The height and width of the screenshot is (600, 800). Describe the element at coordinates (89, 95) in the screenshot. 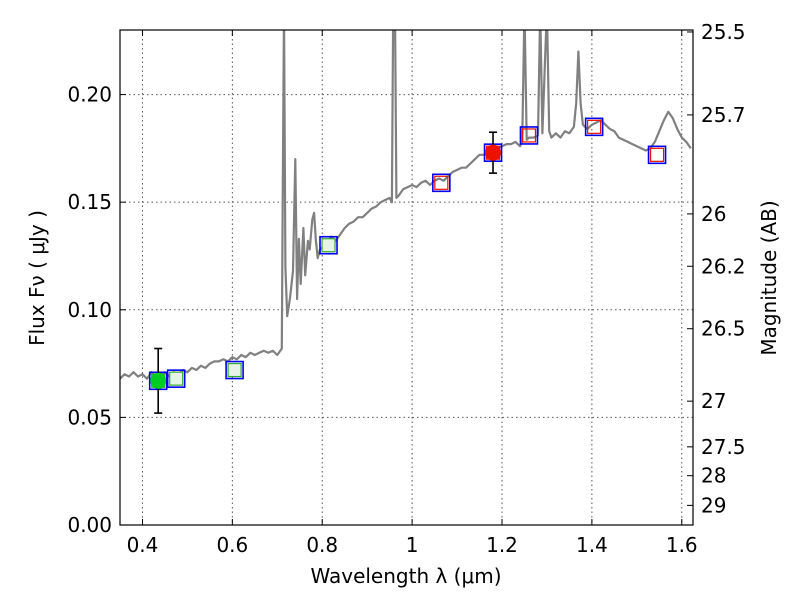

I see `y-tick-label: 0.20` at that location.